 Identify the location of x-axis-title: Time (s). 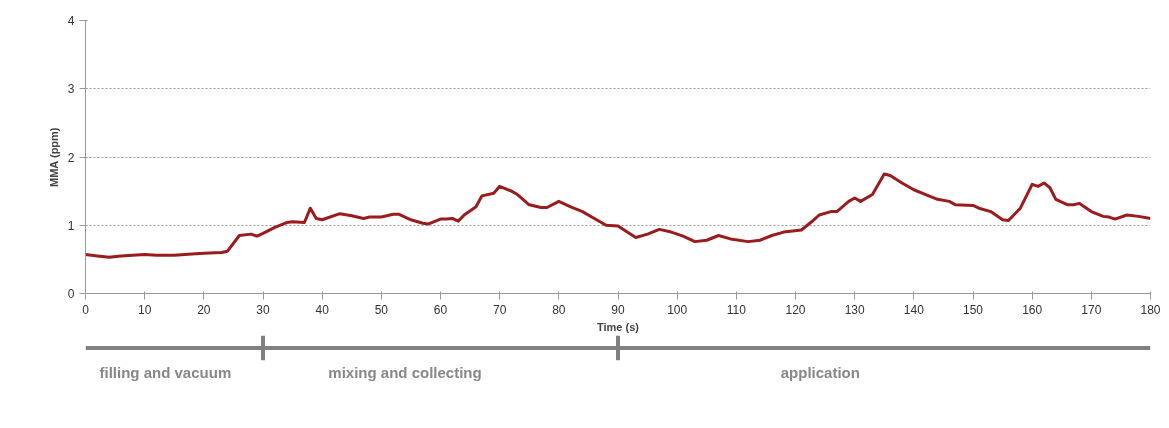
(618, 326).